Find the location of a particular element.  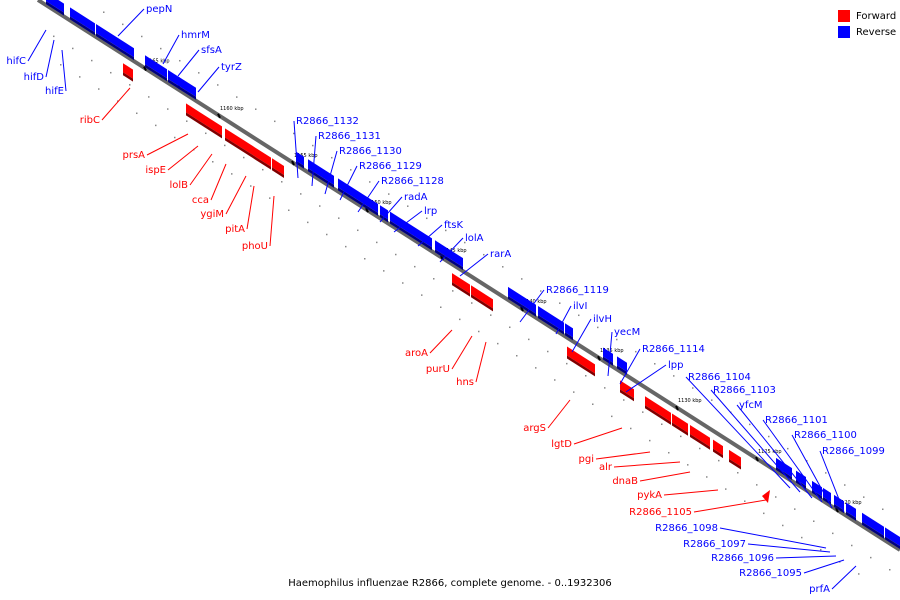

gene-label: yfcM is located at coordinates (751, 405).